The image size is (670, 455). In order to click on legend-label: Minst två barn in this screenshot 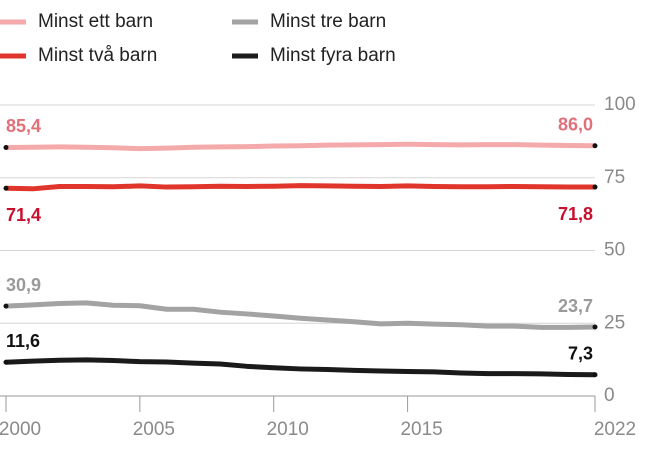, I will do `click(97, 55)`.